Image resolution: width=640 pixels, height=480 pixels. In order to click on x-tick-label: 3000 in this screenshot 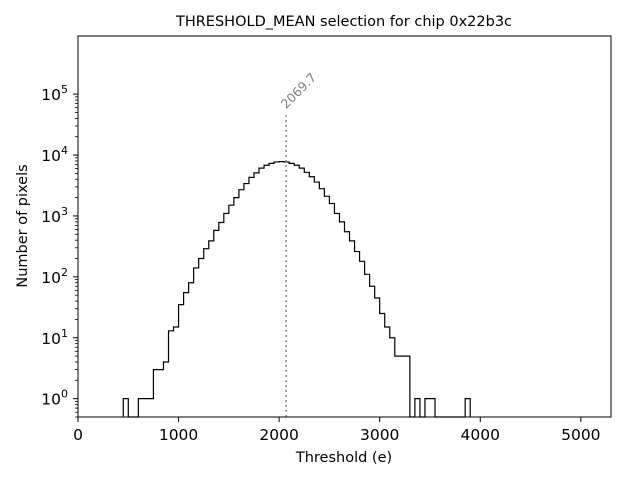, I will do `click(379, 435)`.